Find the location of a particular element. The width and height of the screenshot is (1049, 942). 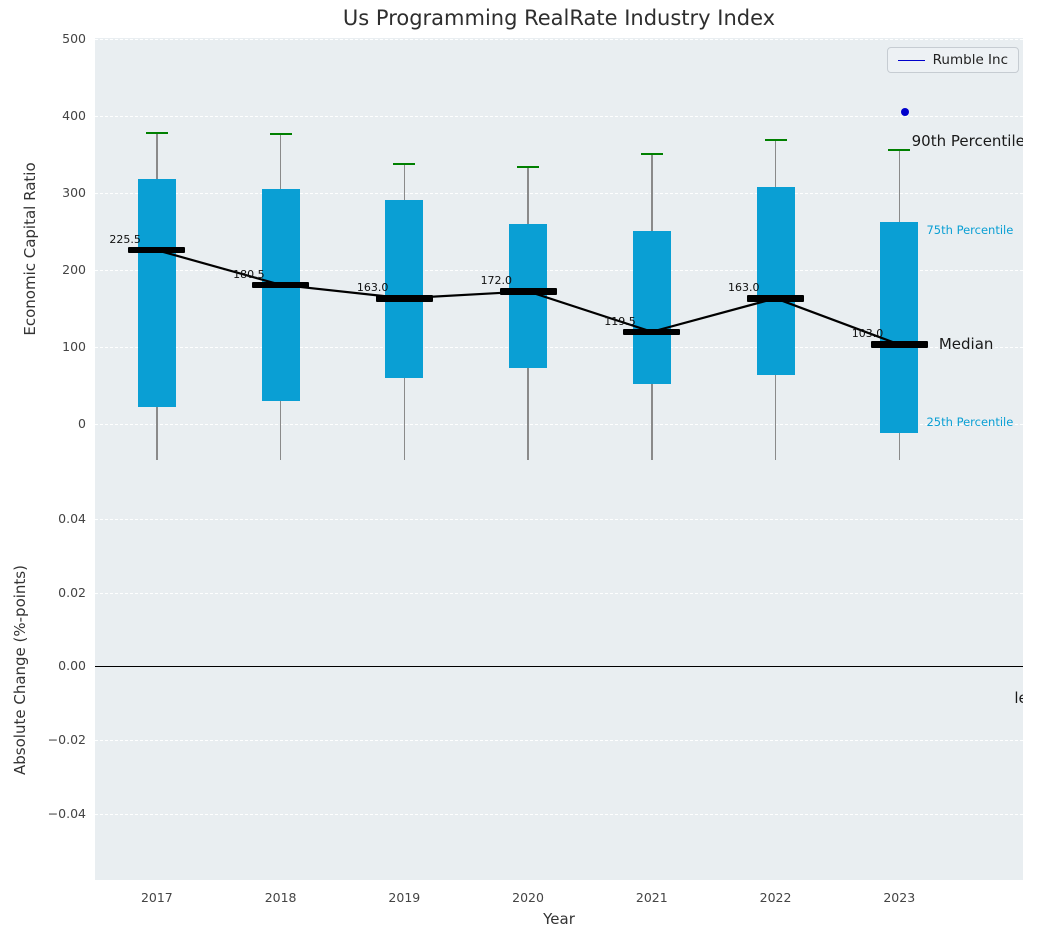

chart-title: Us Programming RealRate Industry Index is located at coordinates (559, 18).